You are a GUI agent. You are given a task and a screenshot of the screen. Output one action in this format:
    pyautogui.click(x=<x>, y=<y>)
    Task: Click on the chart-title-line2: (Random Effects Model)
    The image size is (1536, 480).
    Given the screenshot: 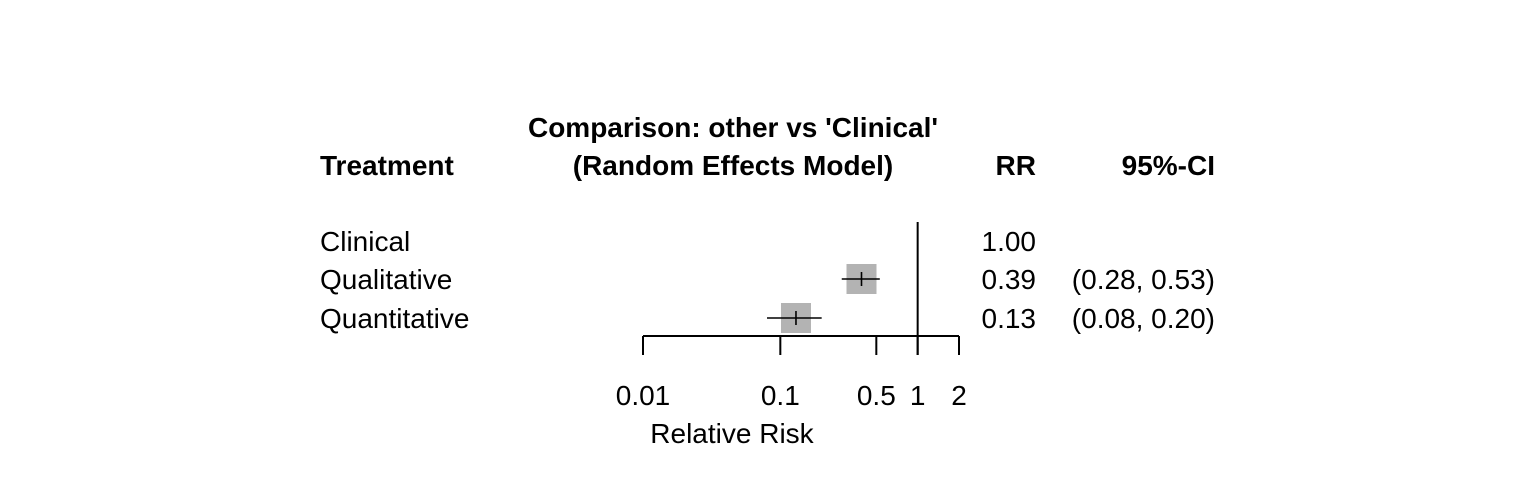 What is the action you would take?
    pyautogui.click(x=733, y=165)
    